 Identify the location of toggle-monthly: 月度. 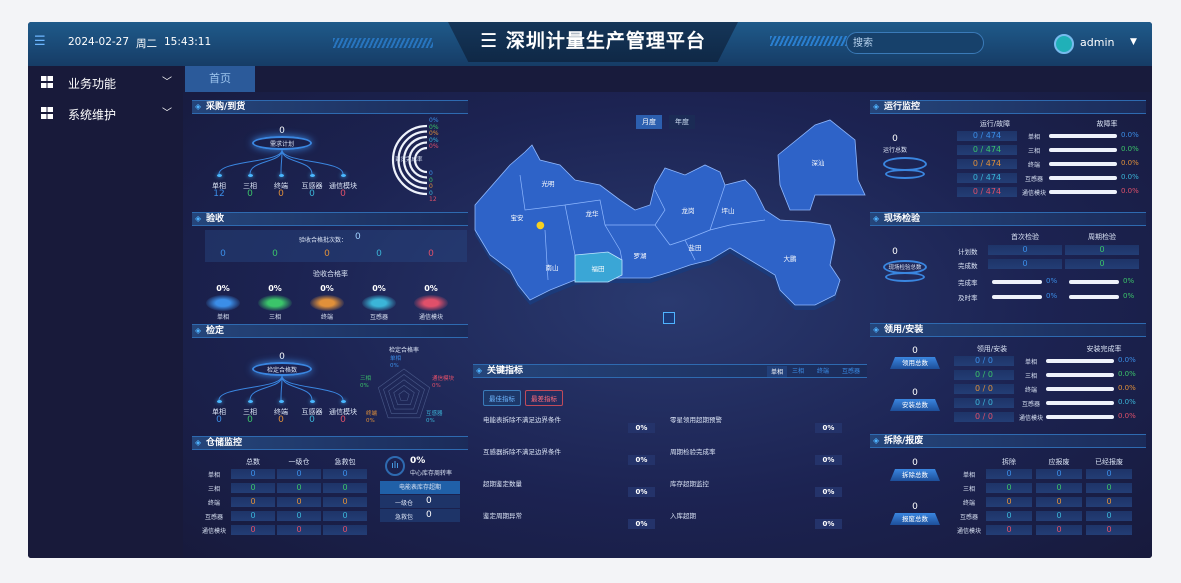
(649, 122).